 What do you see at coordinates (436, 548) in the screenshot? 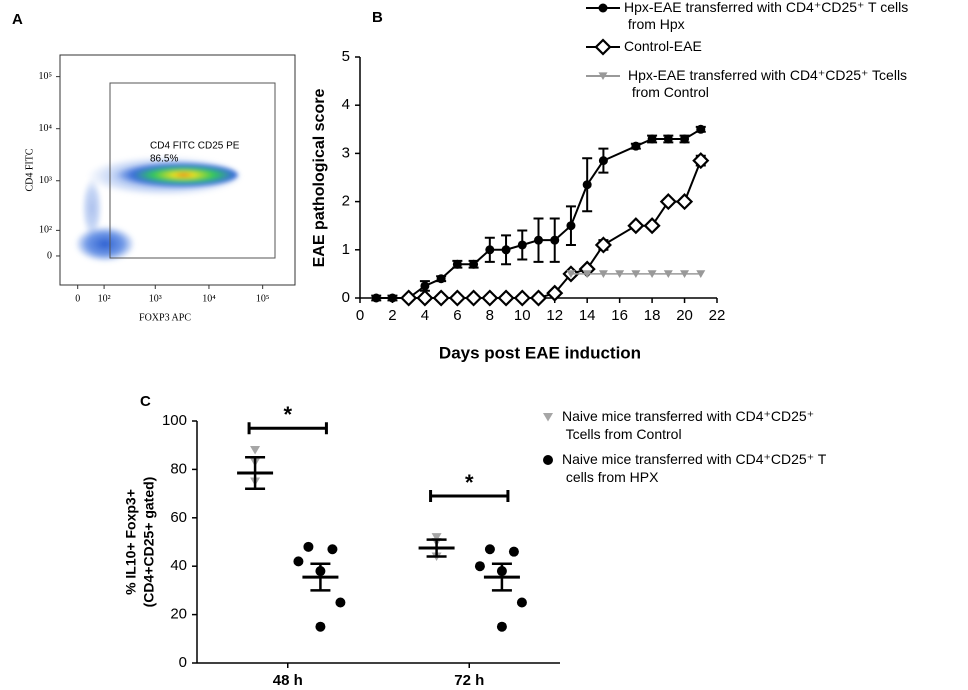
I see `sem-bar` at bounding box center [436, 548].